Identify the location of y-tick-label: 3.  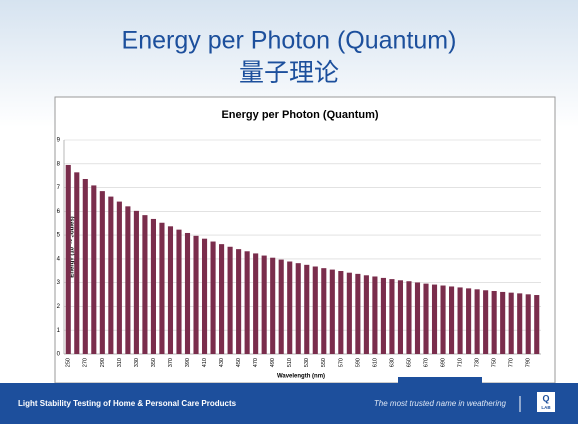
(59, 283).